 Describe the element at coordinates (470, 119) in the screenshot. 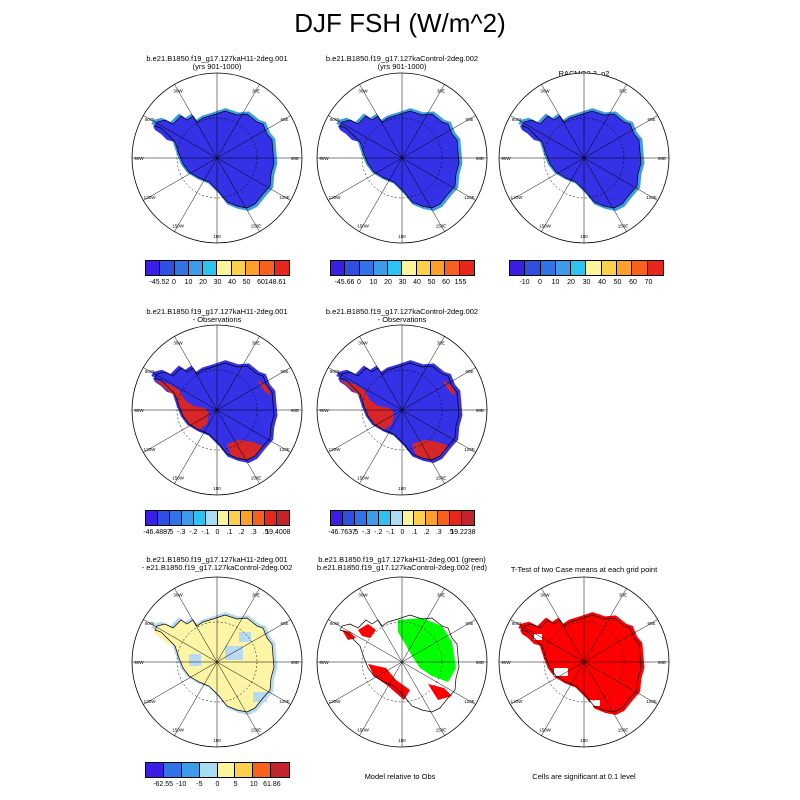

I see `longitude-label: 60E` at that location.